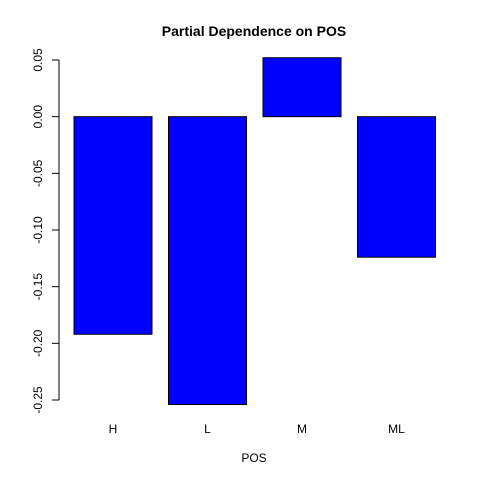  I want to click on bar-h, so click(113, 225).